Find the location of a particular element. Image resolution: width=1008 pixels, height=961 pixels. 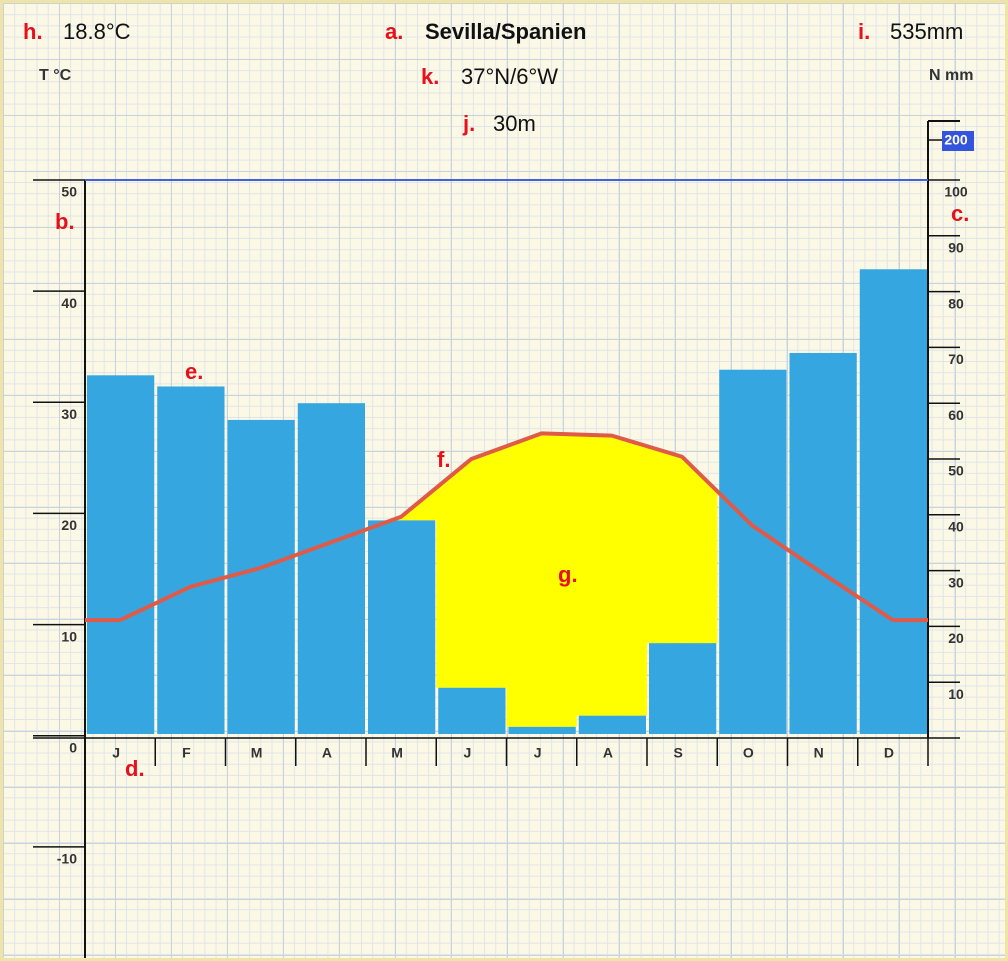

y-tick-label: -10 is located at coordinates (67, 859).